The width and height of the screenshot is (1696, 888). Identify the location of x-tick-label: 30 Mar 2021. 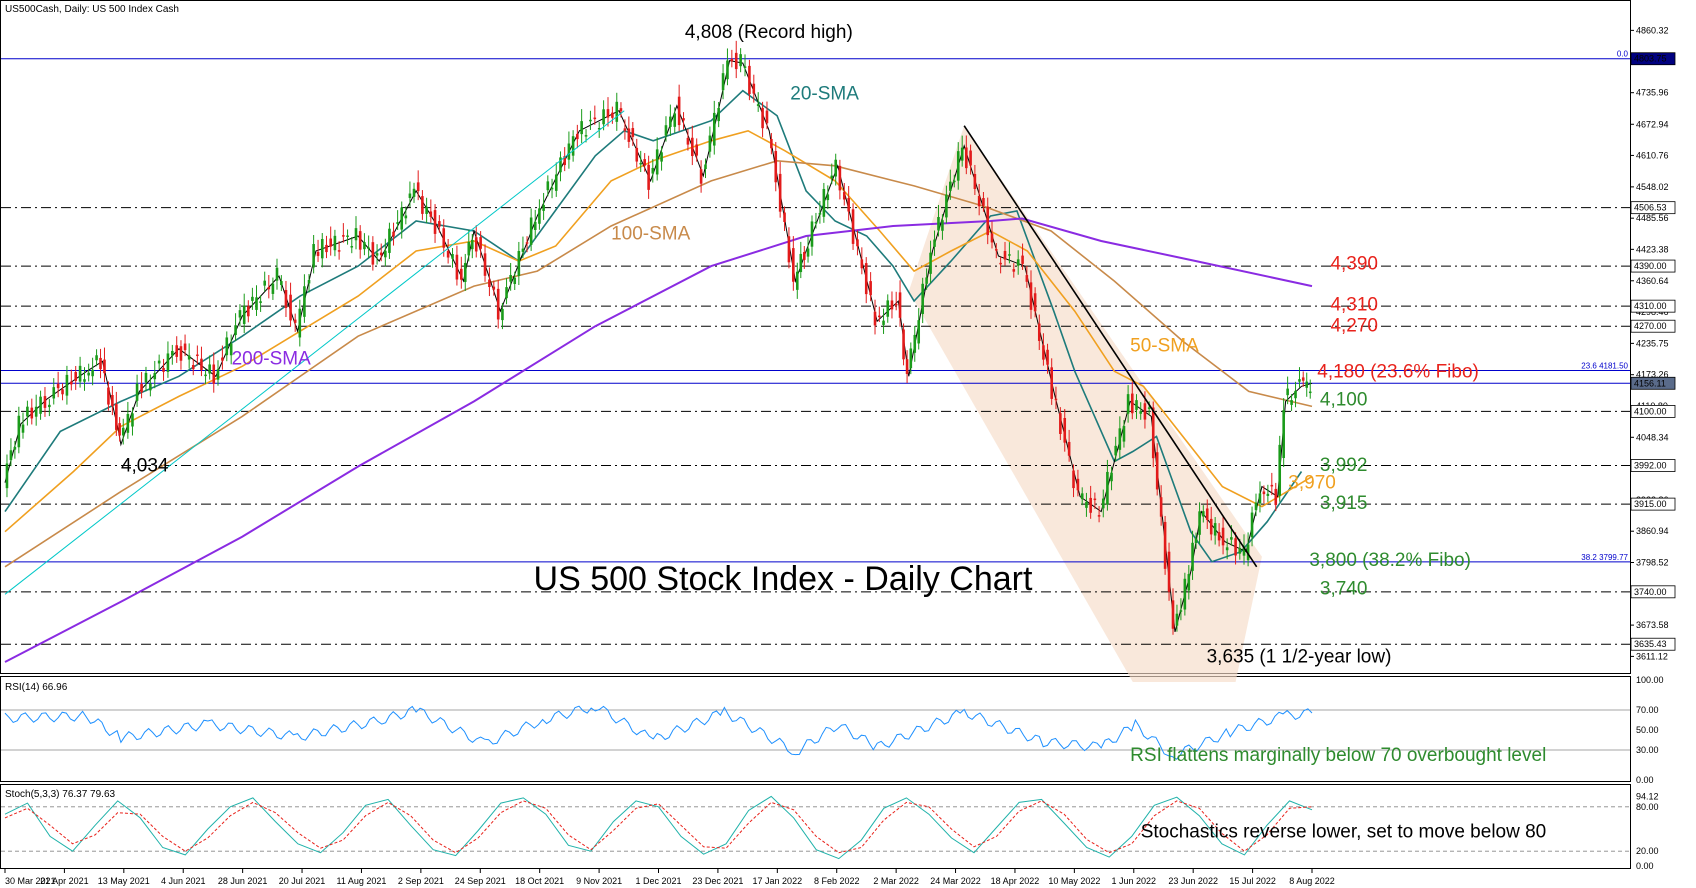
(30, 881).